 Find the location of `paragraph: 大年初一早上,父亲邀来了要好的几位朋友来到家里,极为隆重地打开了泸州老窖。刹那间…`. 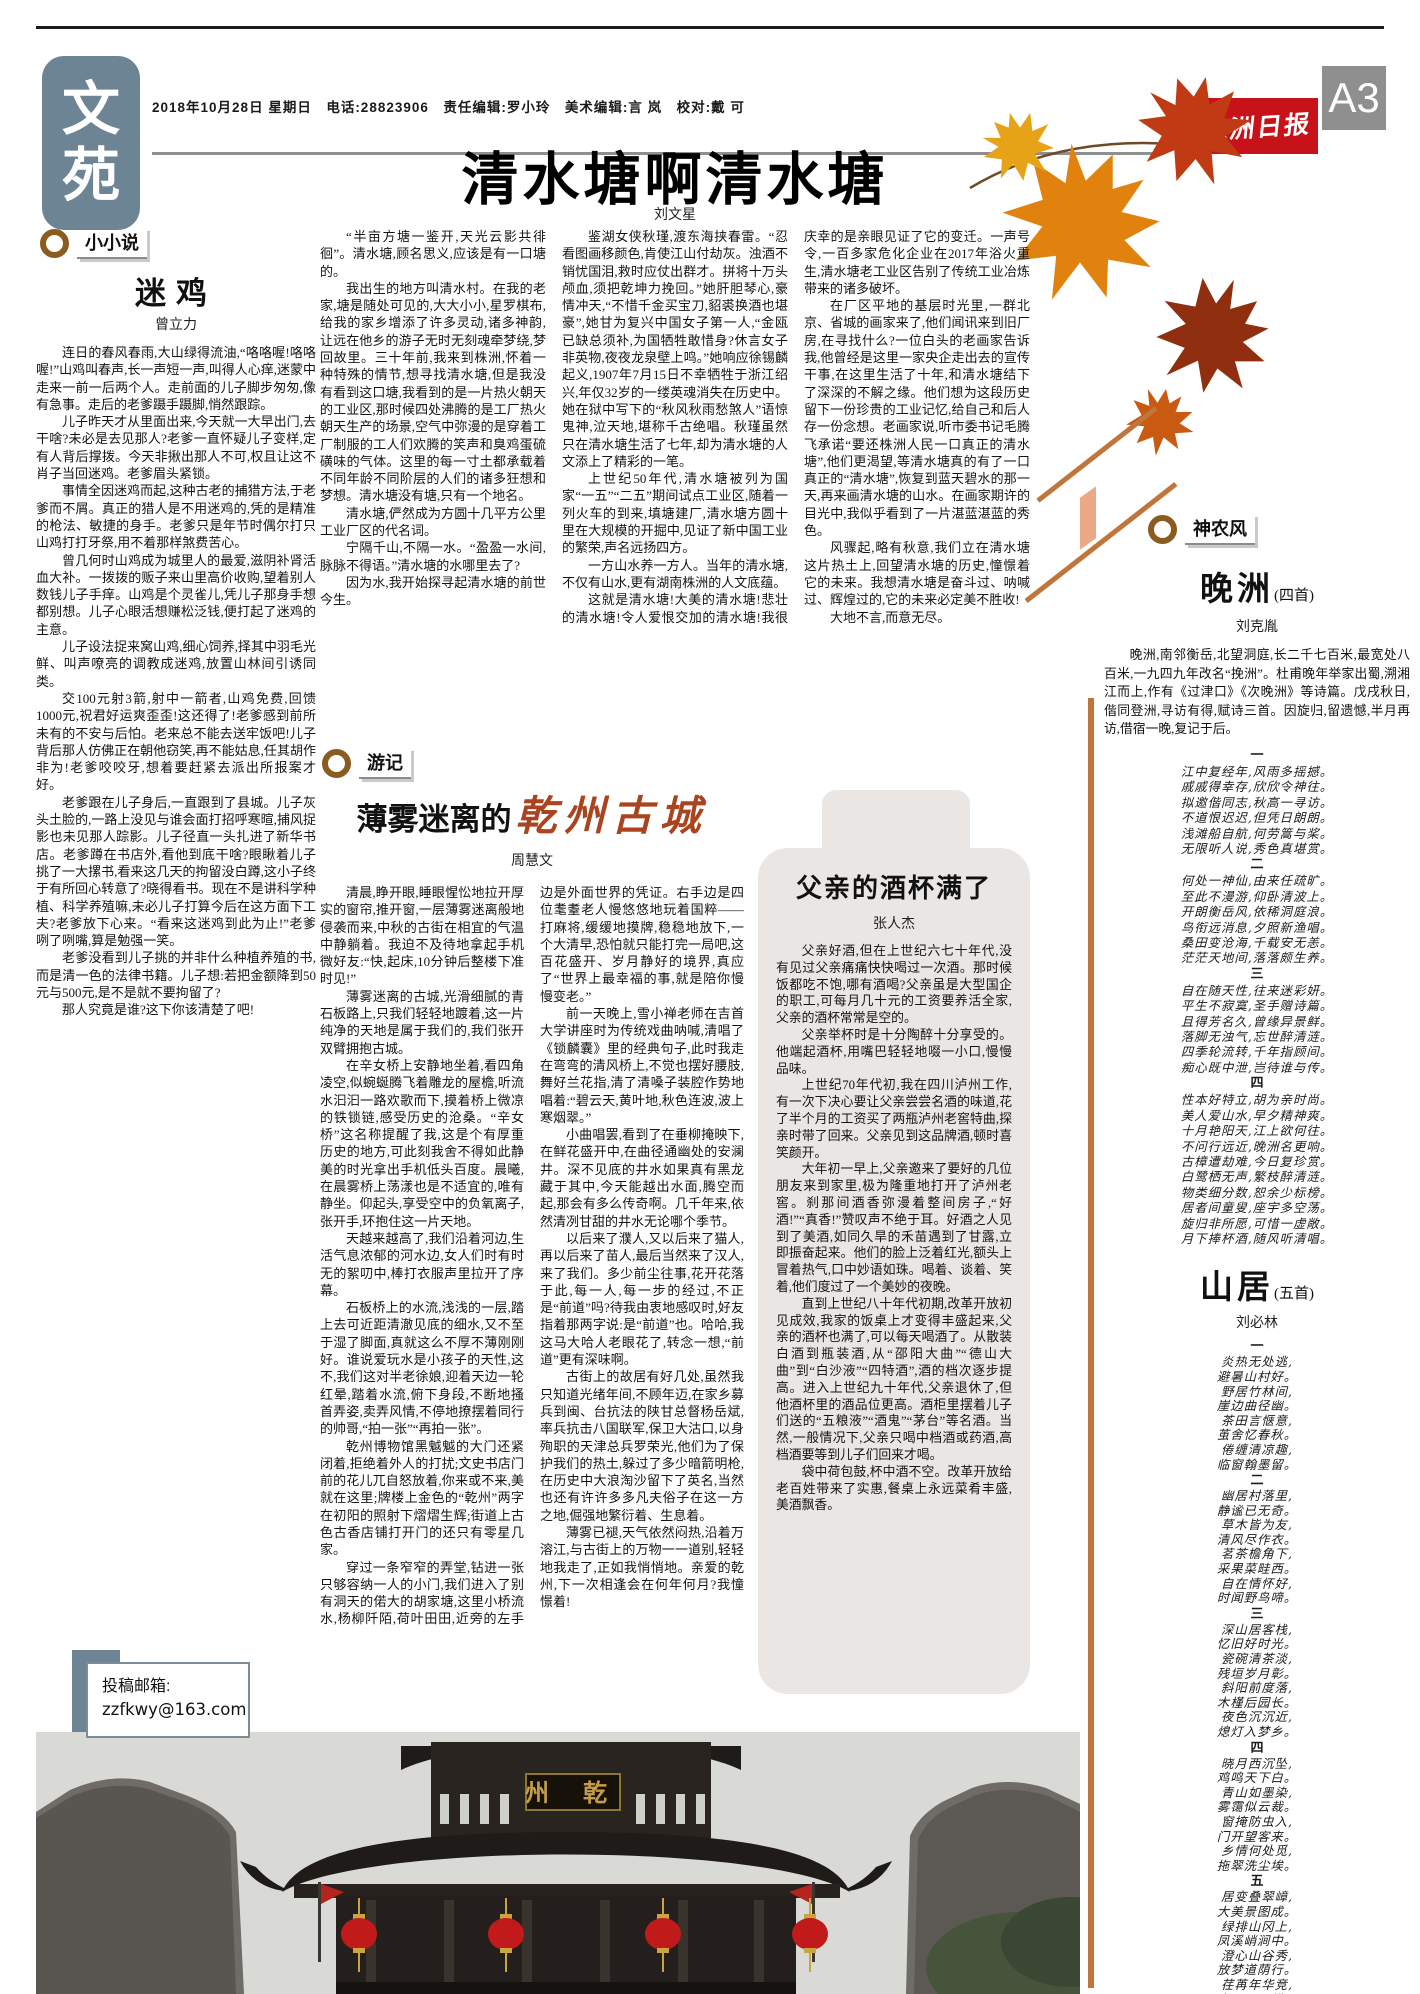

paragraph: 大年初一早上,父亲邀来了要好的几位朋友来到家里,极为隆重地打开了泸州老窖。刹那间… is located at coordinates (894, 1228).